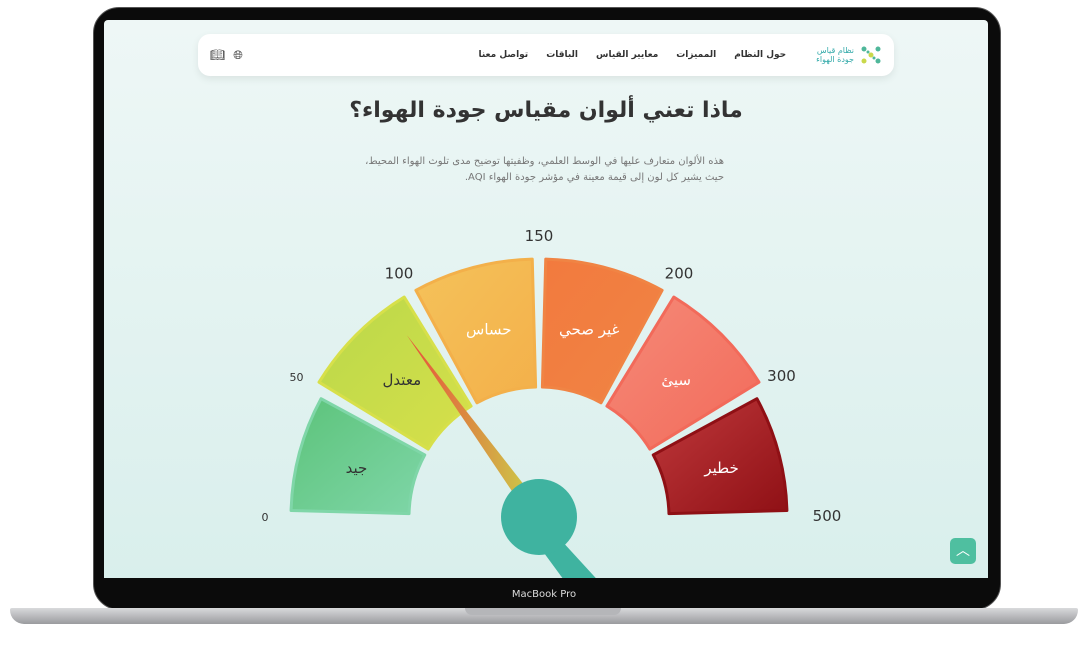 The width and height of the screenshot is (1088, 645). I want to click on nav-standards: معايير القياس, so click(627, 55).